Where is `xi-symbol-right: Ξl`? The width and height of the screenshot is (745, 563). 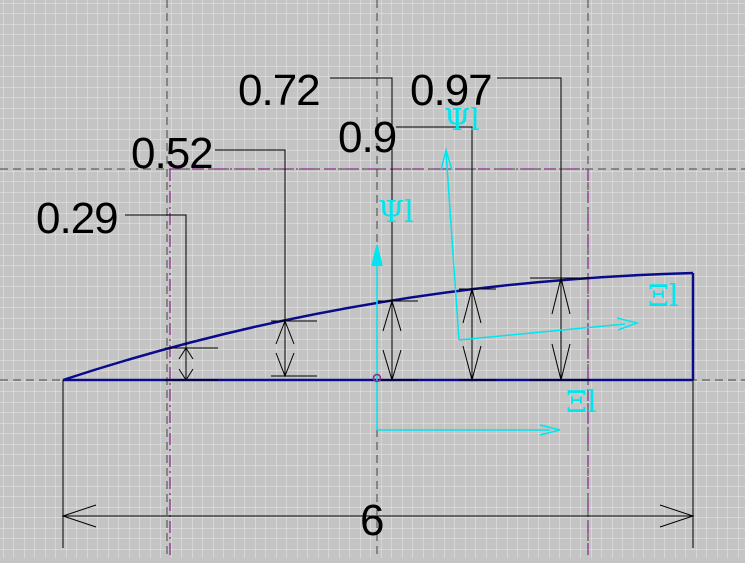
xi-symbol-right: Ξl is located at coordinates (663, 296).